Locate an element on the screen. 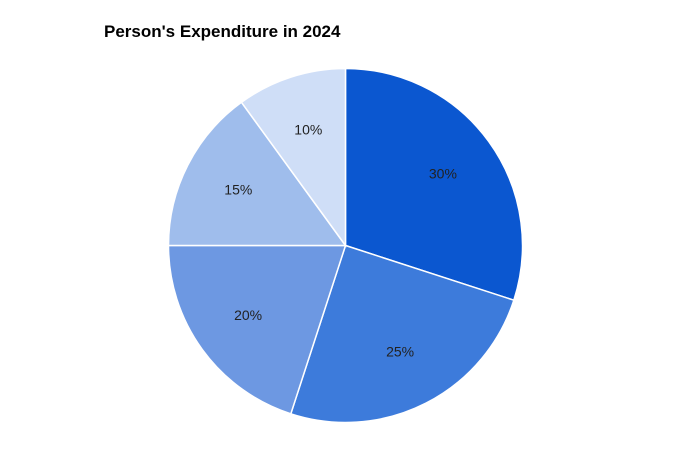 Image resolution: width=680 pixels, height=457 pixels. chart-title: Person's Expenditure in 2024 is located at coordinates (222, 31).